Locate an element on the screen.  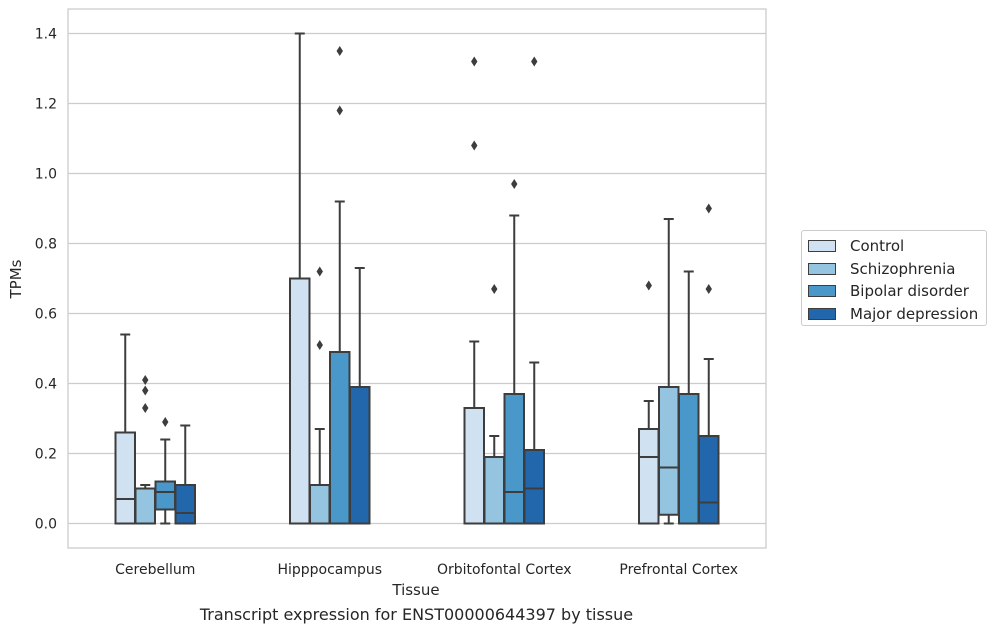
legend-label: Control is located at coordinates (877, 246).